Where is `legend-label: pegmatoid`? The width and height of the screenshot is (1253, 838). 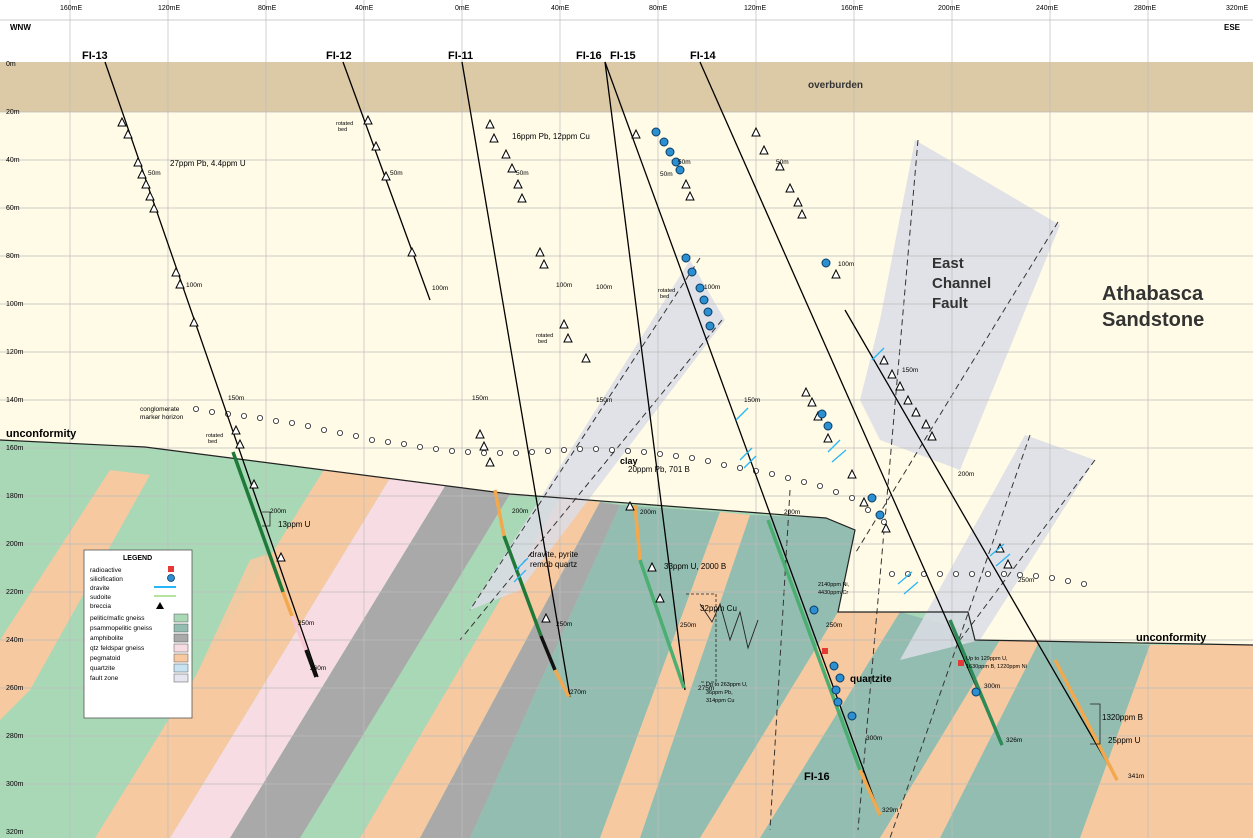
legend-label: pegmatoid is located at coordinates (105, 658).